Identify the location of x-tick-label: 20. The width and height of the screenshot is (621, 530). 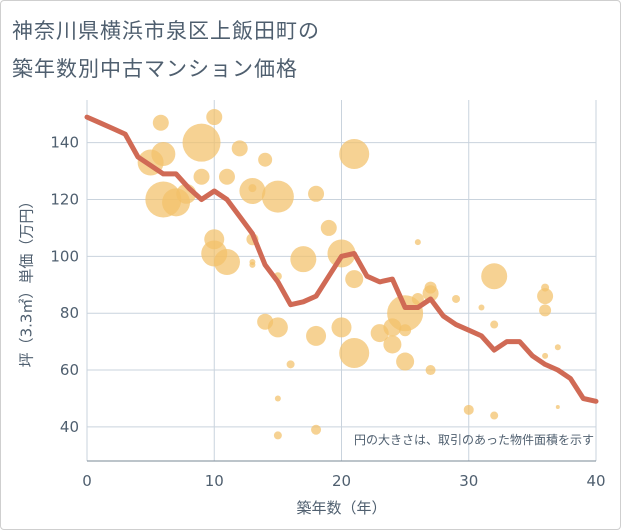
(341, 481).